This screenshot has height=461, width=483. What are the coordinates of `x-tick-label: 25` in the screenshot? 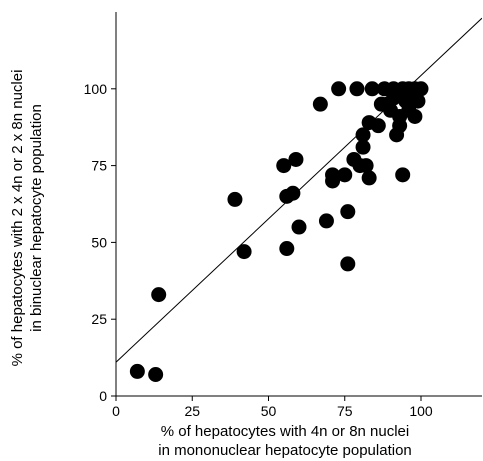 It's located at (192, 411).